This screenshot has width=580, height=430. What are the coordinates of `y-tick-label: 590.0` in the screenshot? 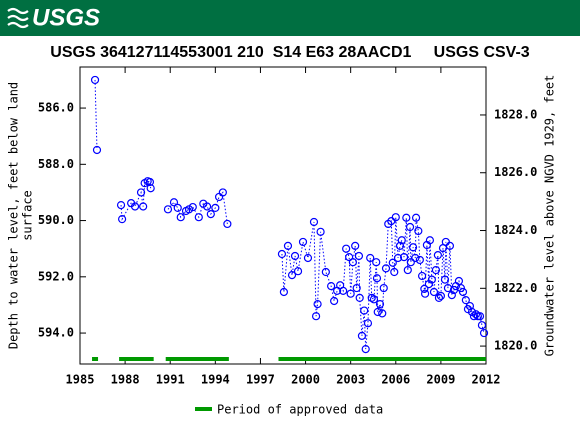 It's located at (56, 220).